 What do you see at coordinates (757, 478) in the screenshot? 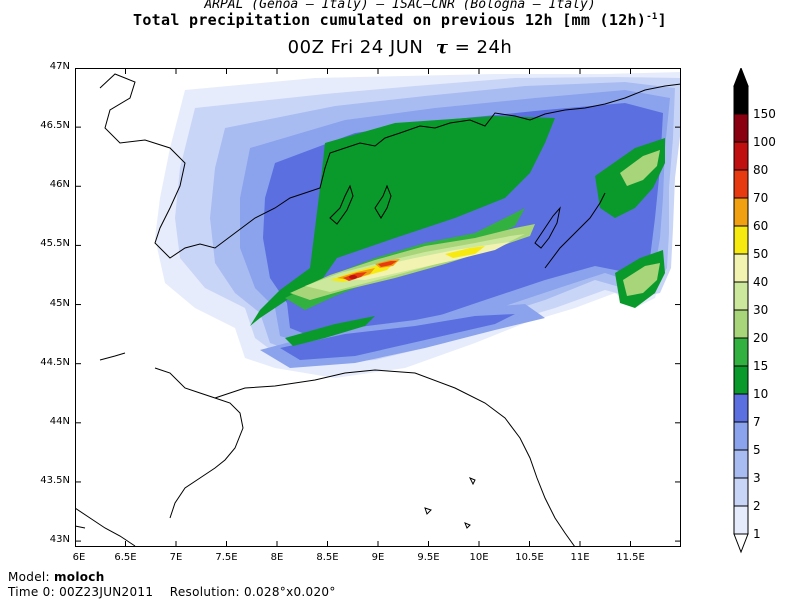
I see `legend-label-3: 3` at bounding box center [757, 478].